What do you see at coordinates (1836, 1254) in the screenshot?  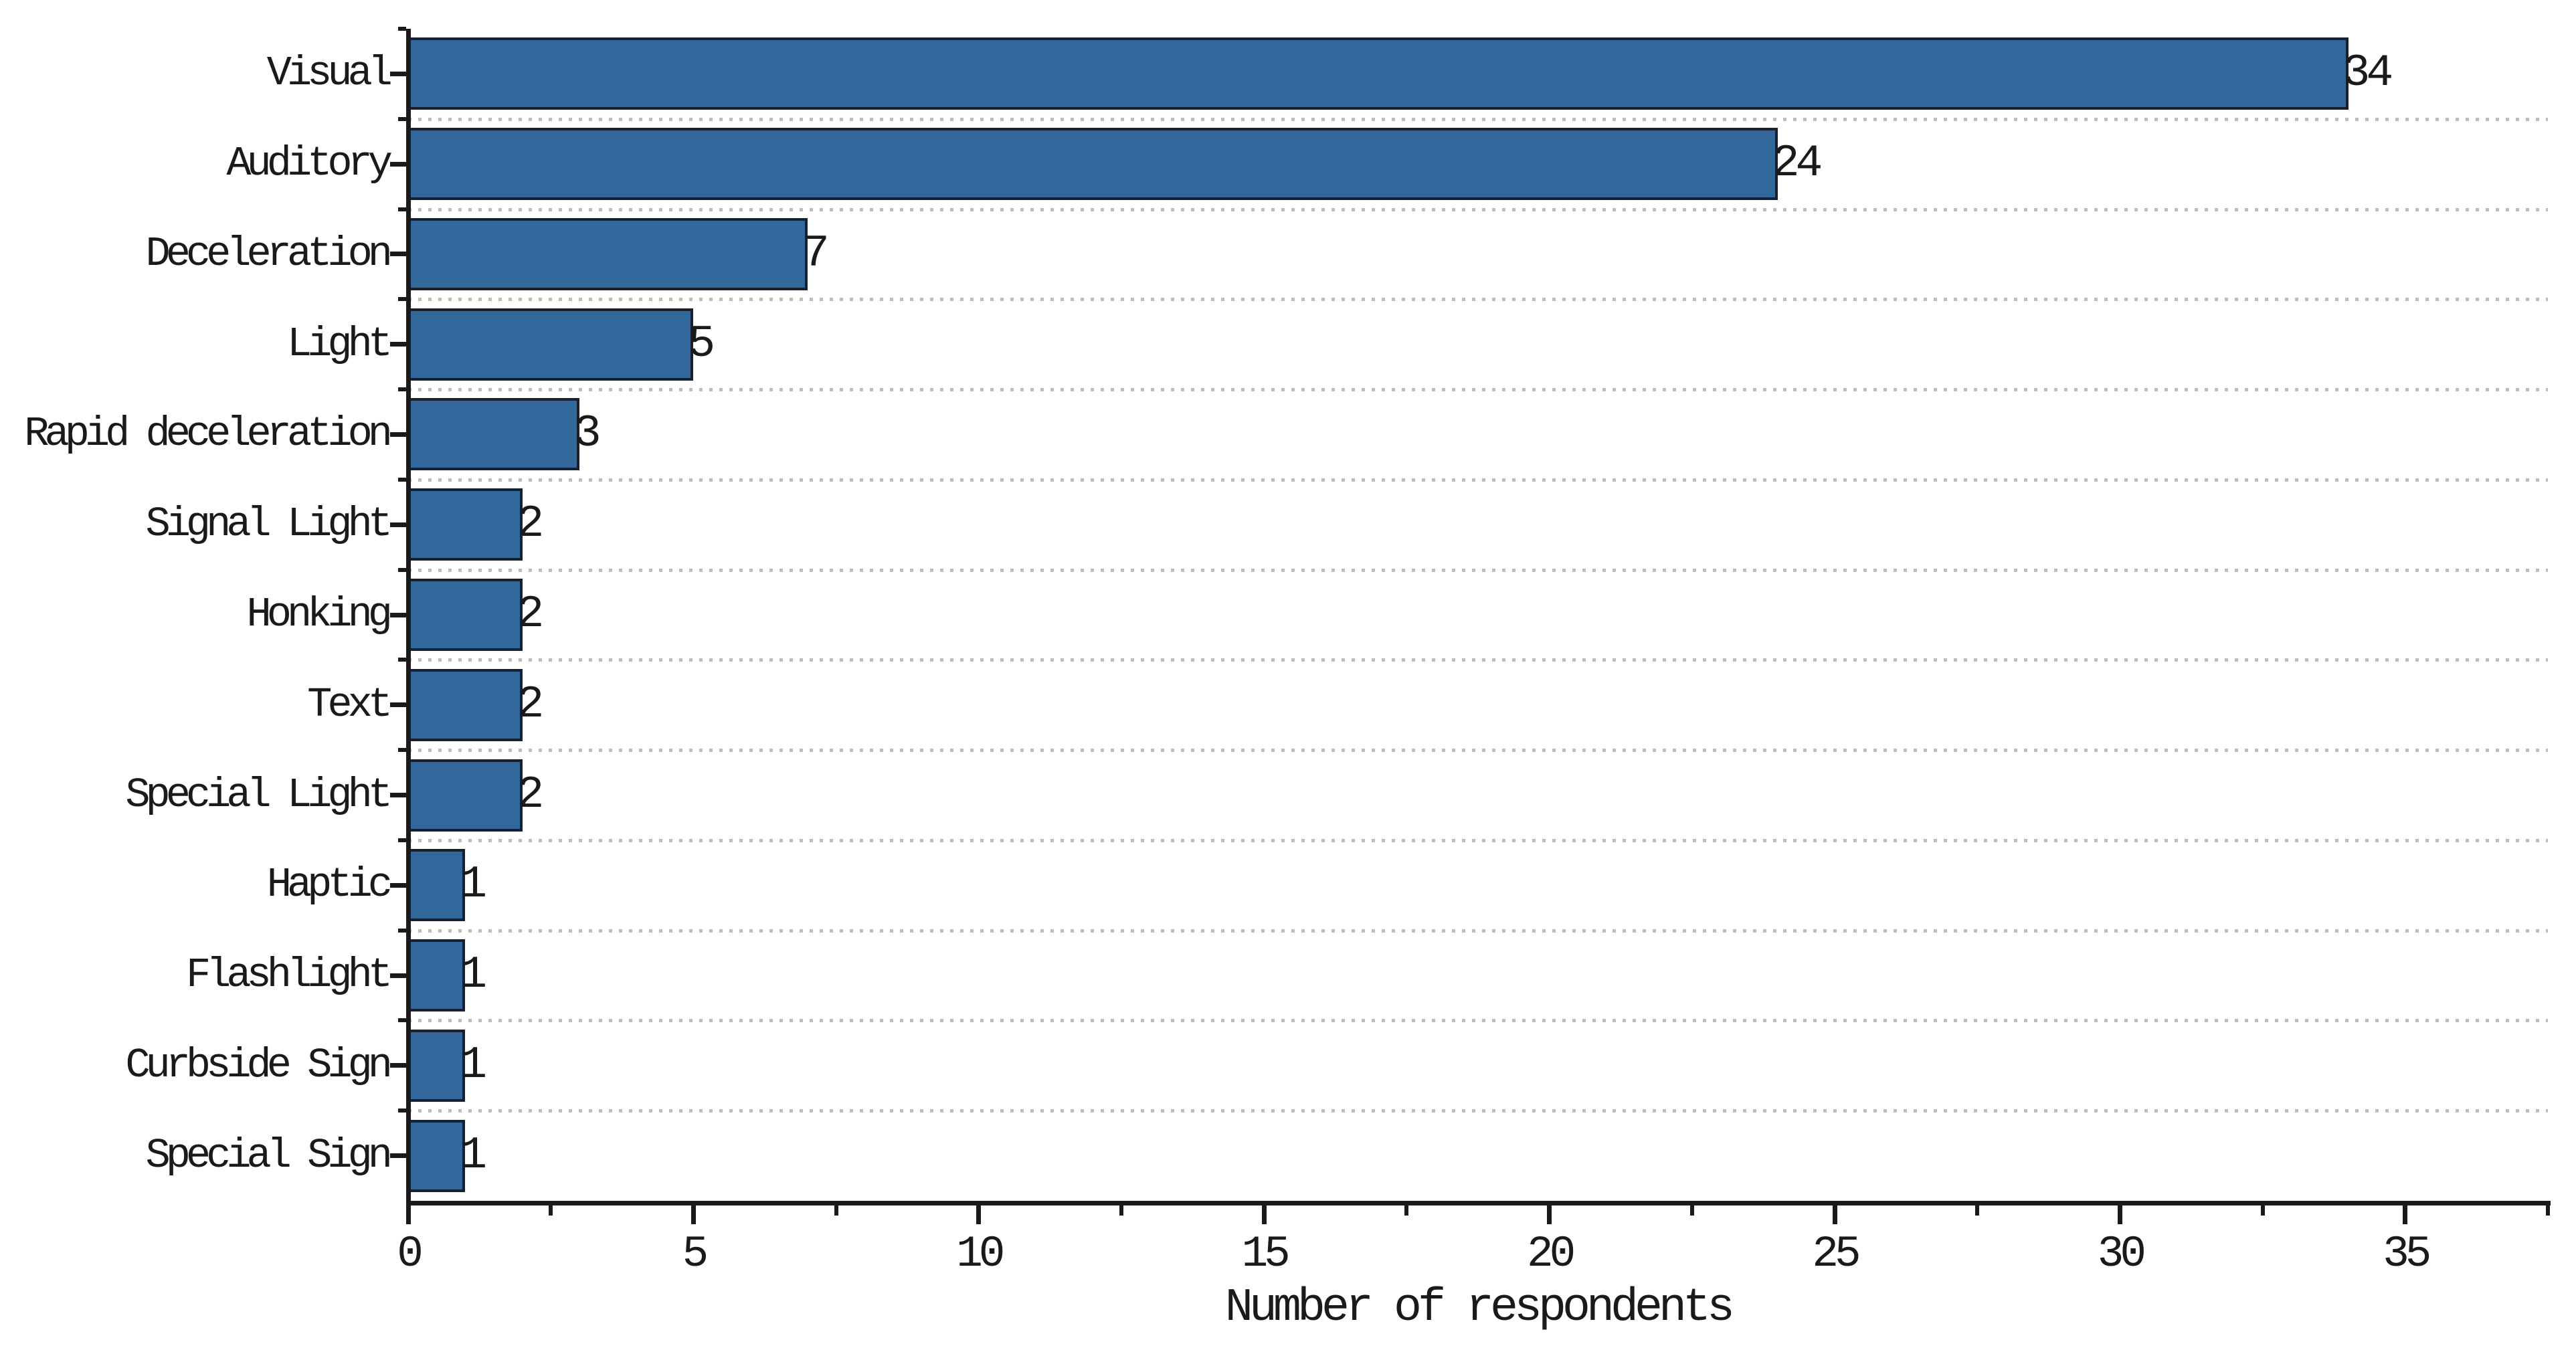 I see `x-tick-label: 25` at bounding box center [1836, 1254].